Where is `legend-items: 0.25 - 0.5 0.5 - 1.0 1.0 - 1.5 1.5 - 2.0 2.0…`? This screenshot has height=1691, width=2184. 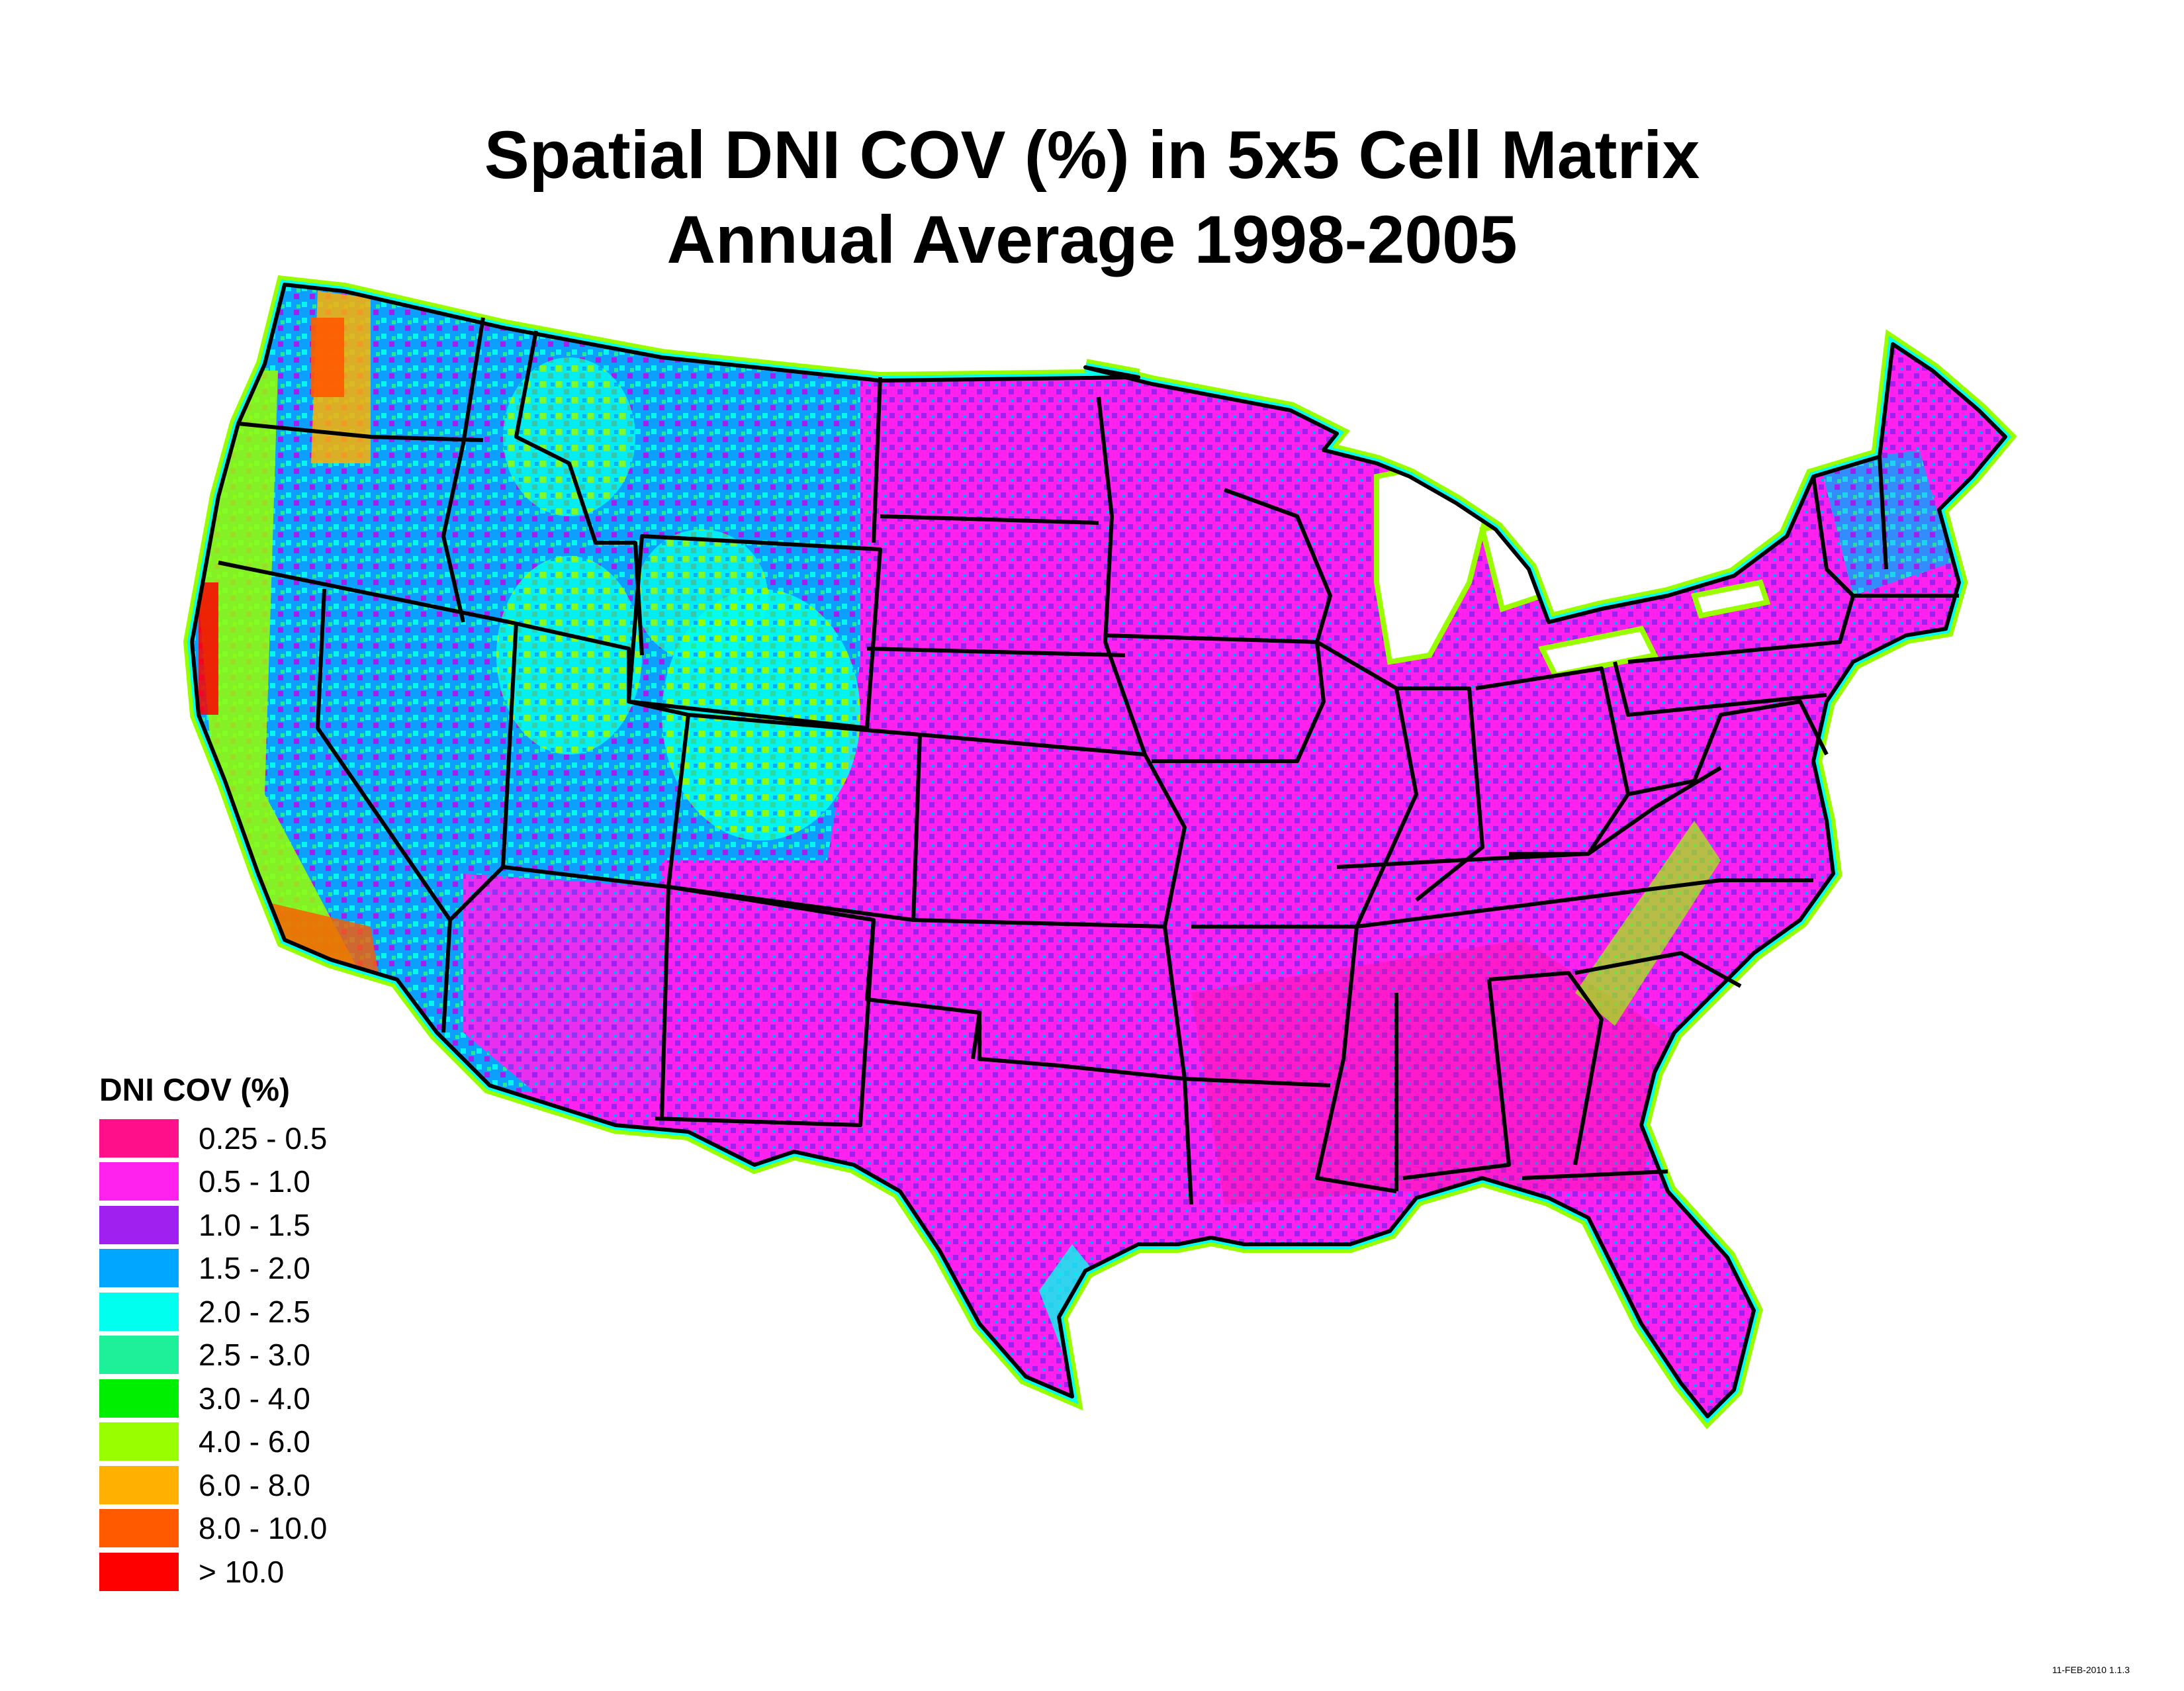 legend-items: 0.25 - 0.5 0.5 - 1.0 1.0 - 1.5 1.5 - 2.0 2.0… is located at coordinates (213, 1355).